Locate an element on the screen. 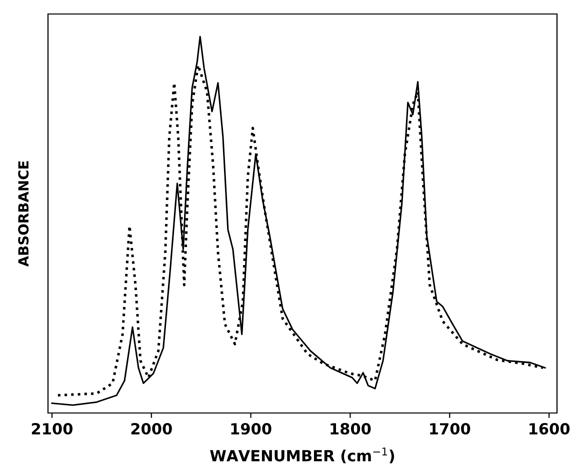  x-tick-label: 1900 is located at coordinates (251, 428).